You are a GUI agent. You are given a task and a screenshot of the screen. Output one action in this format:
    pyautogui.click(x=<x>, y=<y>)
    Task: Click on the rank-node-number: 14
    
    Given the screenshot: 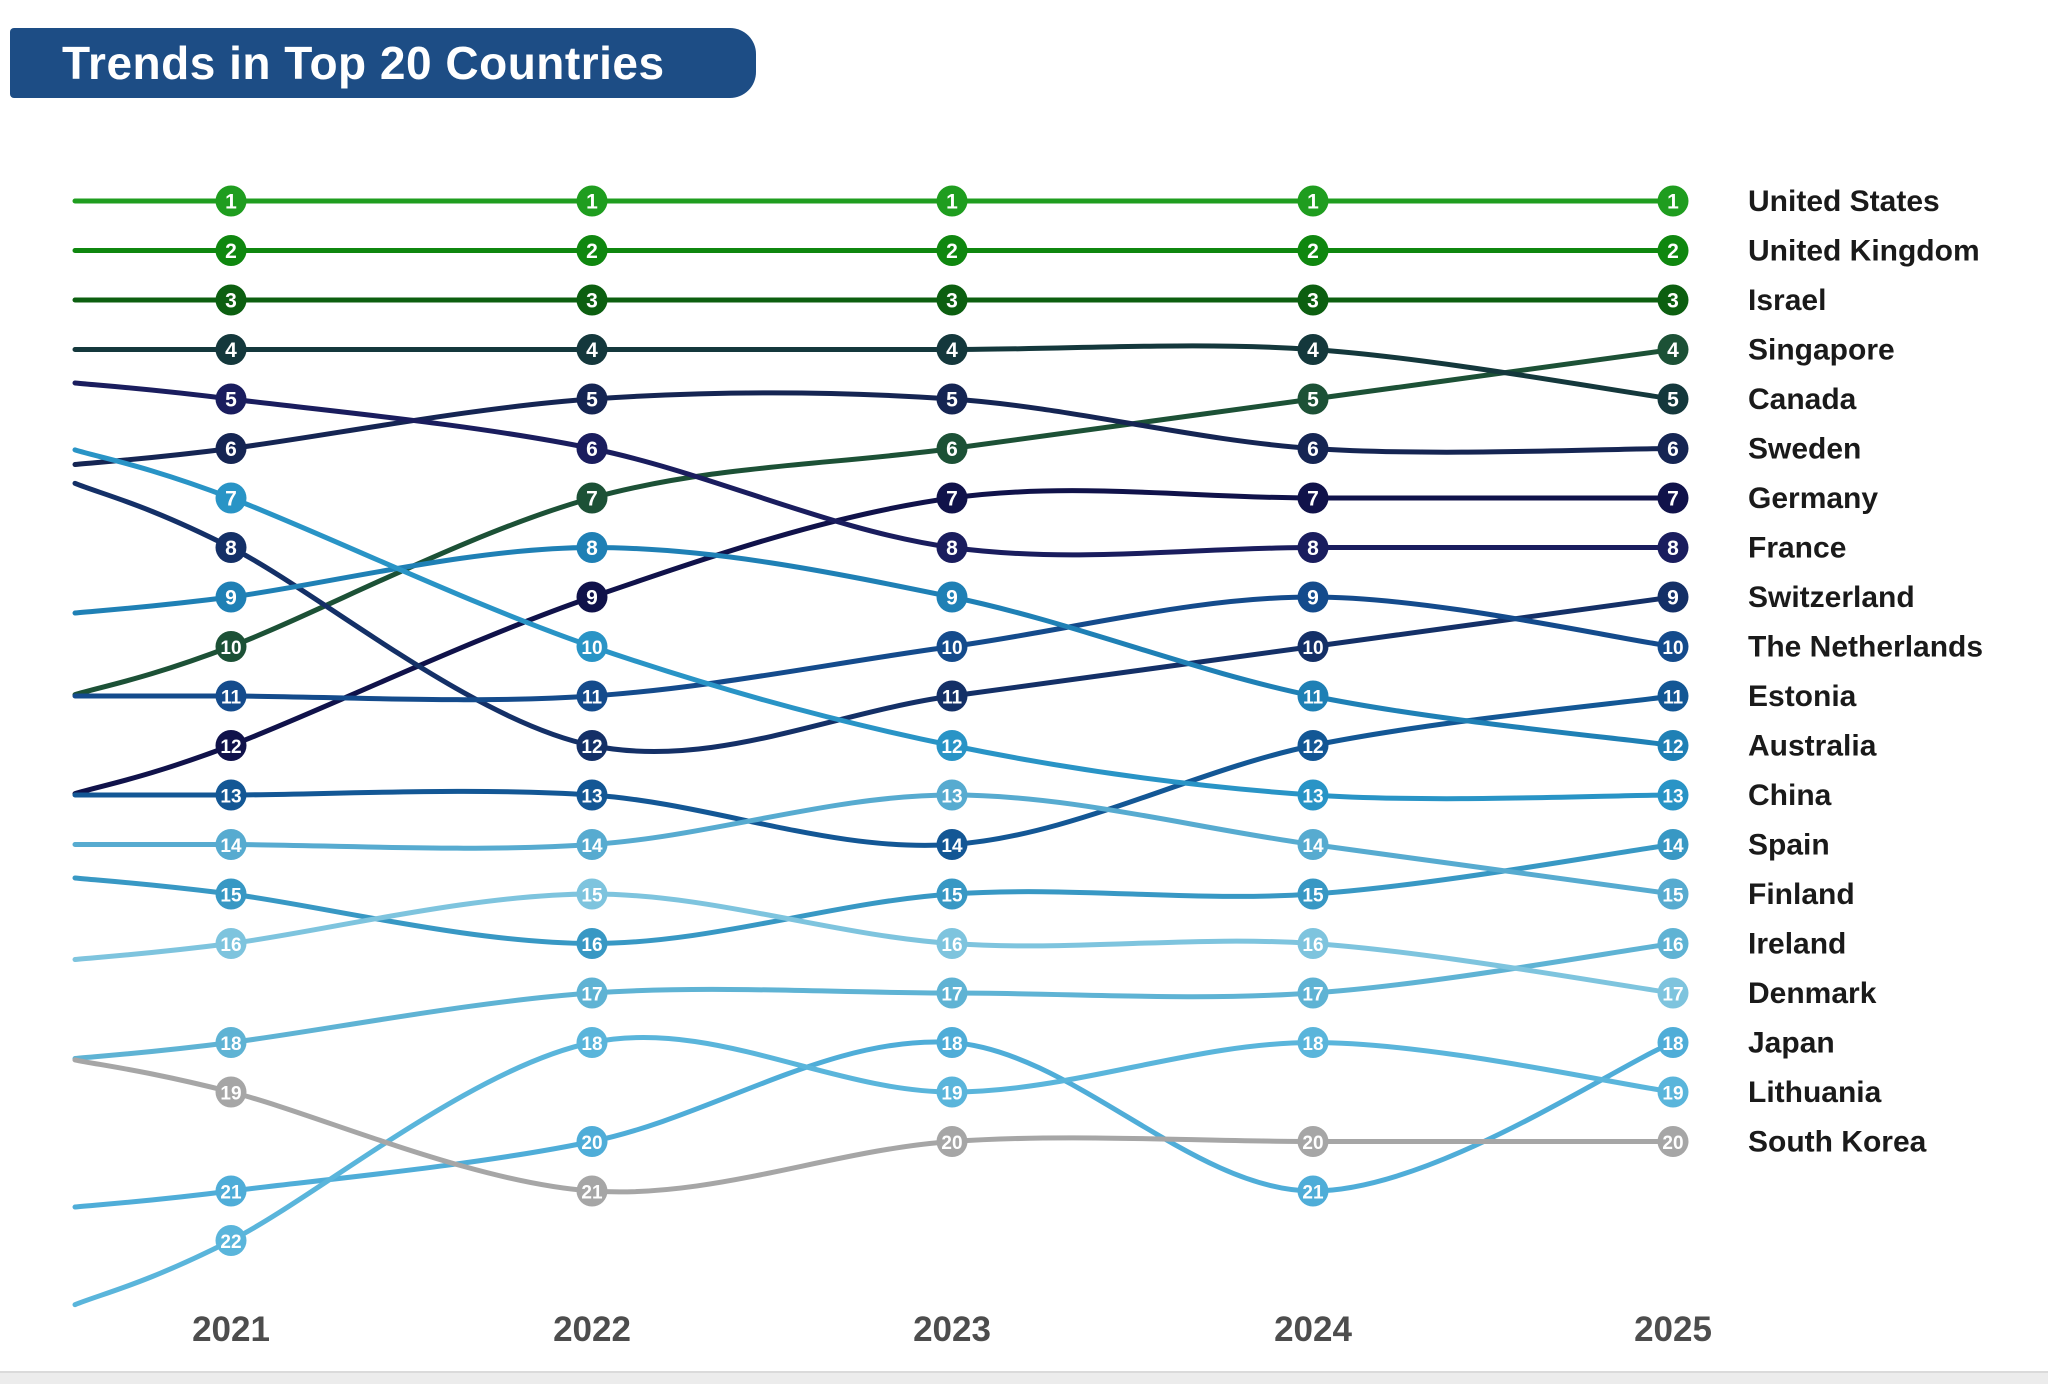 What is the action you would take?
    pyautogui.click(x=592, y=846)
    